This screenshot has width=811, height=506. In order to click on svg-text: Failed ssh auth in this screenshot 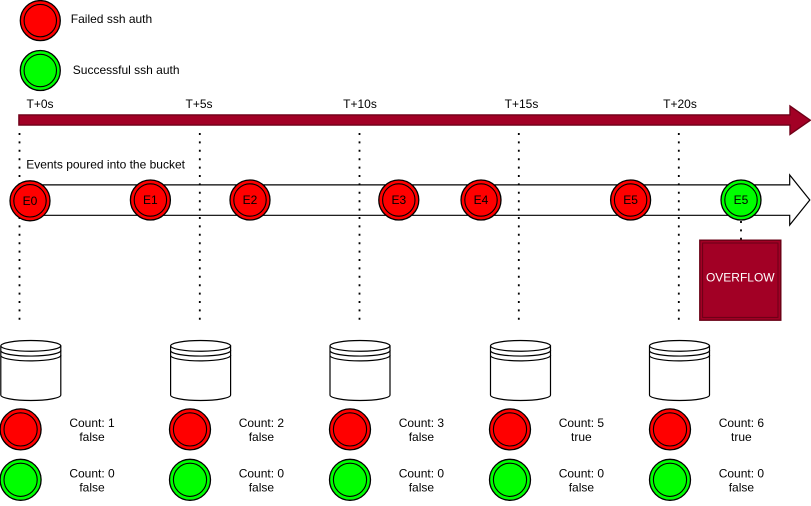, I will do `click(111, 19)`.